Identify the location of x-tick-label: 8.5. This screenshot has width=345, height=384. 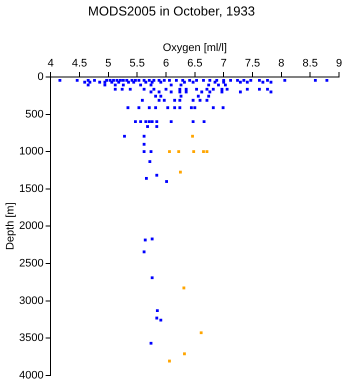
(310, 63).